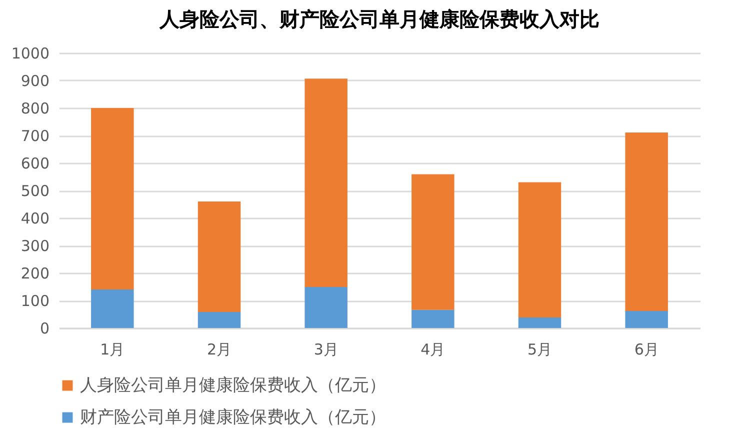 This screenshot has height=436, width=730. Describe the element at coordinates (646, 349) in the screenshot. I see `x-tick-label: 6月` at that location.